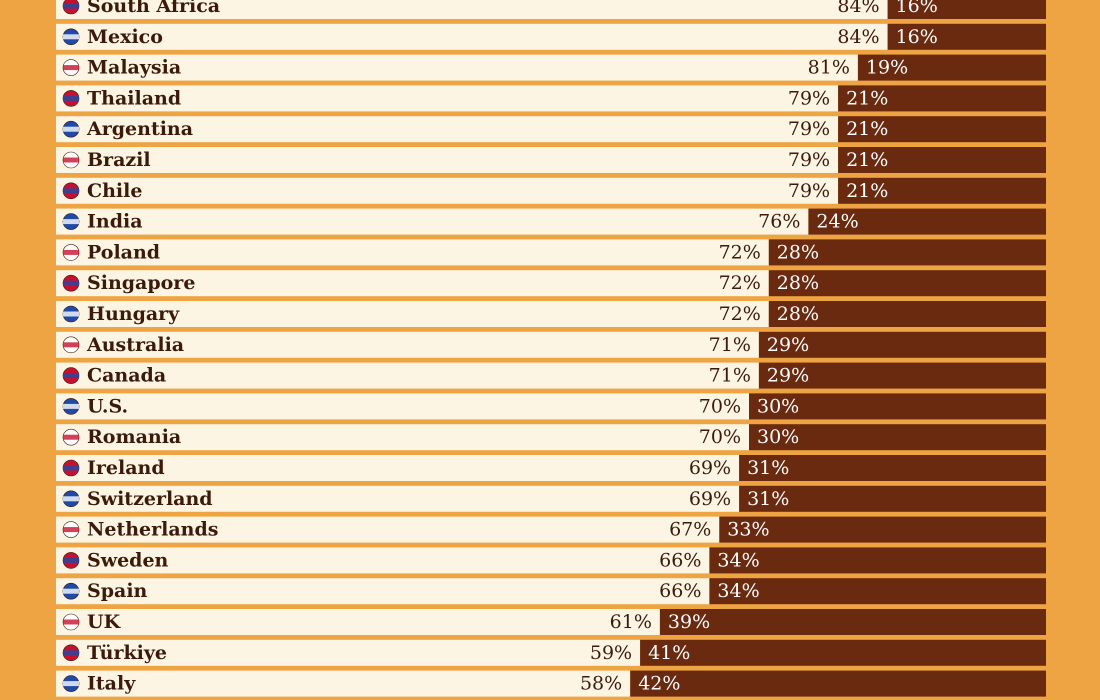 The height and width of the screenshot is (700, 1100). Describe the element at coordinates (117, 591) in the screenshot. I see `category-label: Spain` at that location.